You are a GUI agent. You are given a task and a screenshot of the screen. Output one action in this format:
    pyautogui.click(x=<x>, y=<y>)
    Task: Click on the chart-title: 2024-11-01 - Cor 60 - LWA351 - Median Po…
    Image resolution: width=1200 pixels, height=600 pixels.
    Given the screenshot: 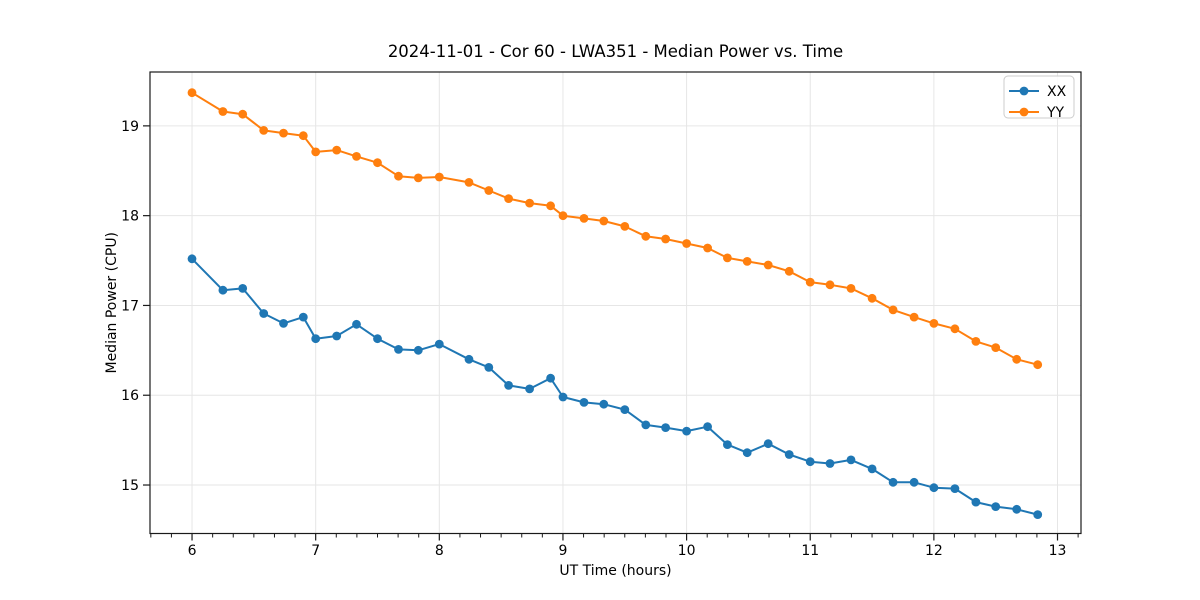 What is the action you would take?
    pyautogui.click(x=615, y=51)
    